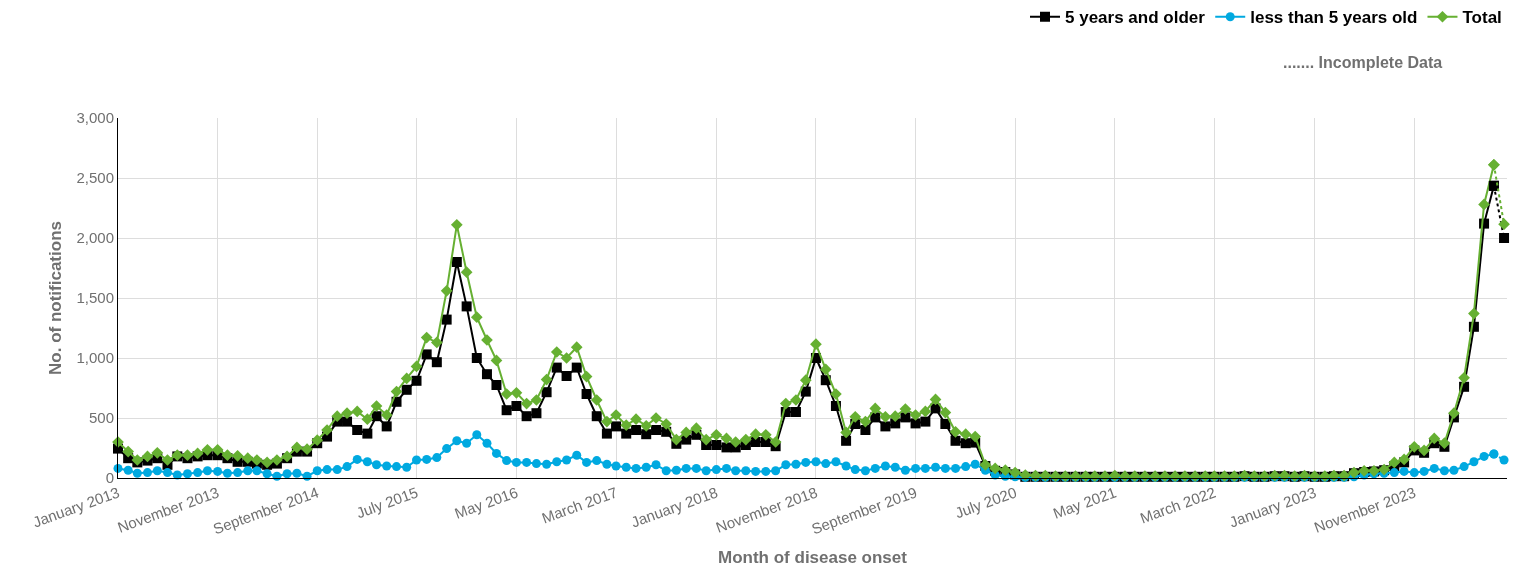  What do you see at coordinates (55, 298) in the screenshot?
I see `y-axis-title: No. of notifications` at bounding box center [55, 298].